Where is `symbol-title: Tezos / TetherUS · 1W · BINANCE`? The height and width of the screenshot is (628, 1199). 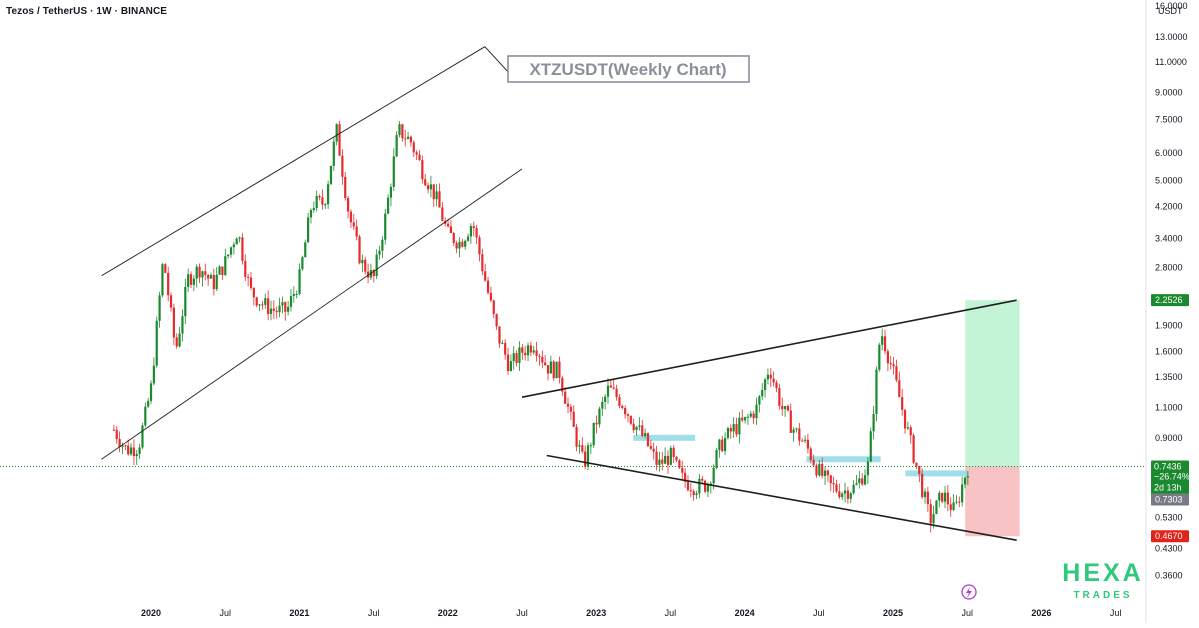 symbol-title: Tezos / TetherUS · 1W · BINANCE is located at coordinates (87, 11).